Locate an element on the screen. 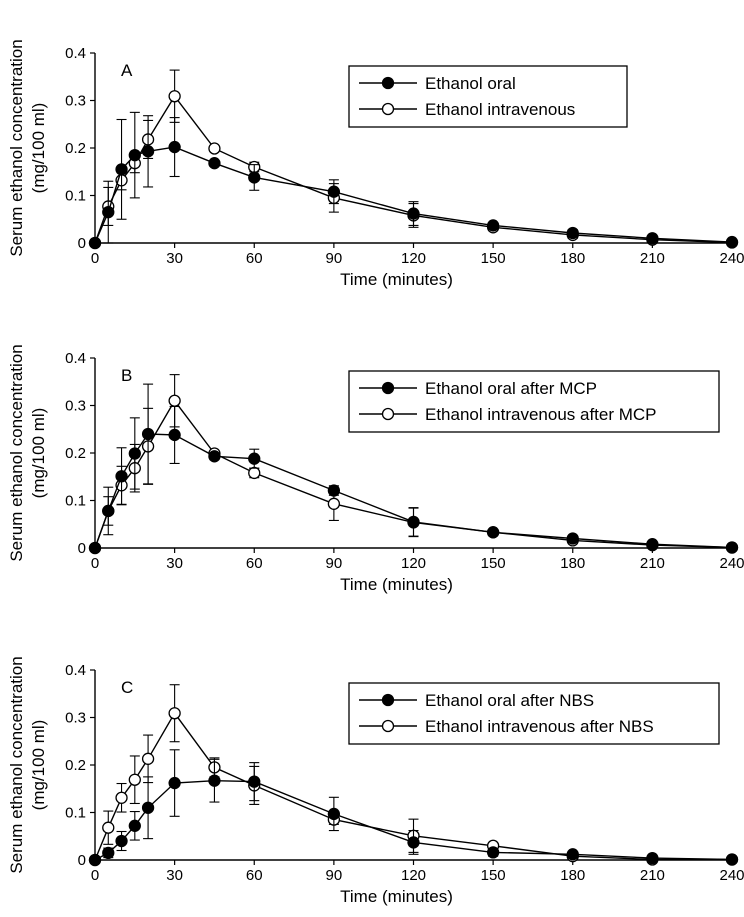 The height and width of the screenshot is (917, 744). legend-entry: Ethanol intravenous after NBS is located at coordinates (539, 726).